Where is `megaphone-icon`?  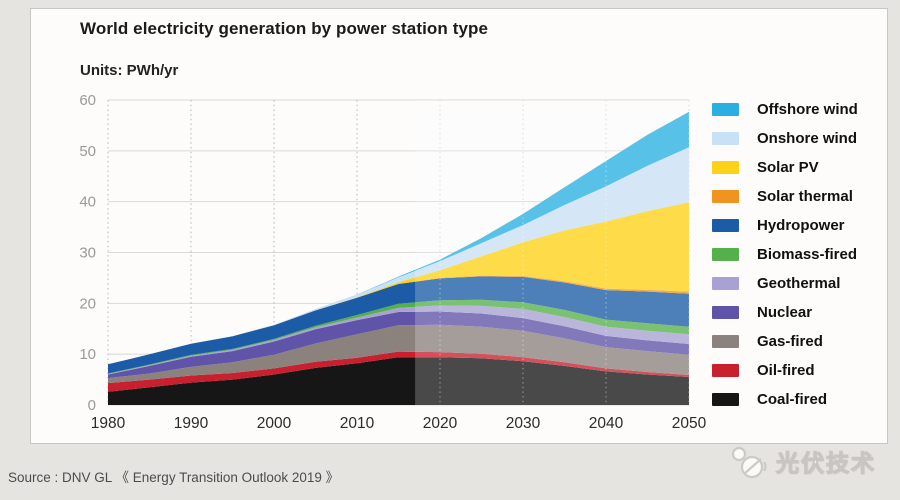 megaphone-icon is located at coordinates (749, 462).